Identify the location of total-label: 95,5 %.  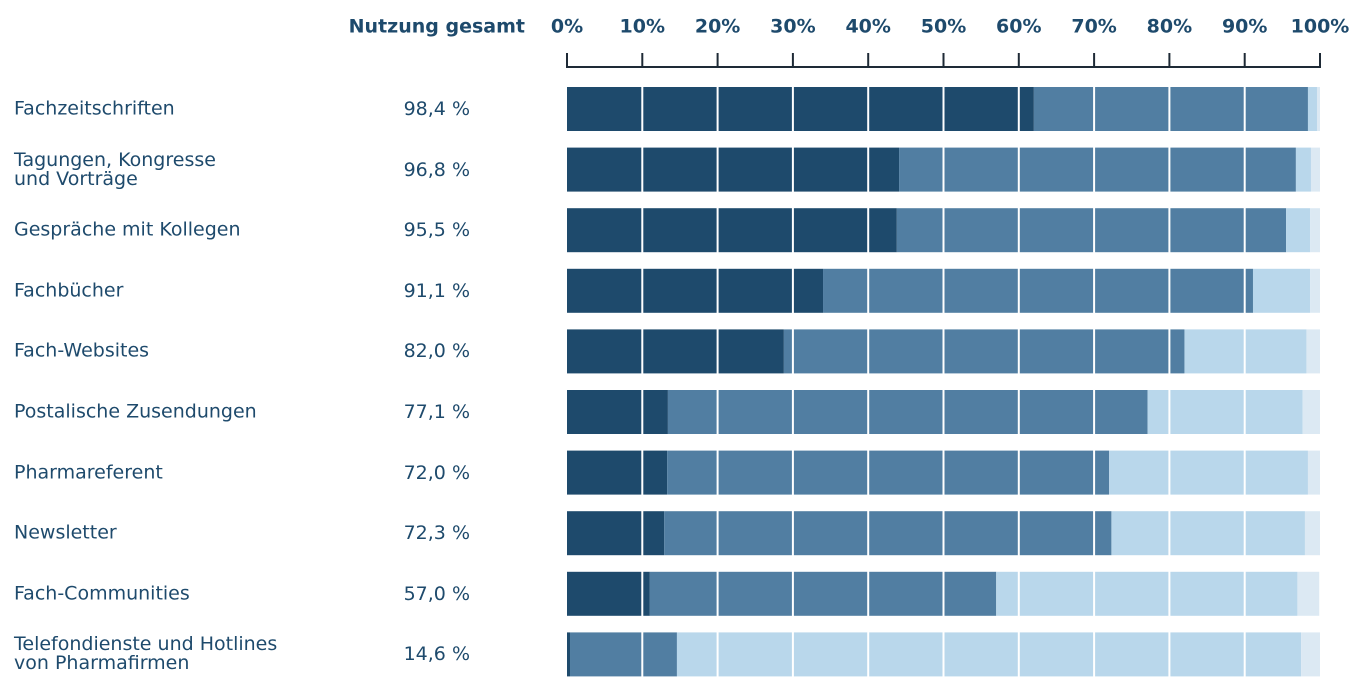
(436, 230).